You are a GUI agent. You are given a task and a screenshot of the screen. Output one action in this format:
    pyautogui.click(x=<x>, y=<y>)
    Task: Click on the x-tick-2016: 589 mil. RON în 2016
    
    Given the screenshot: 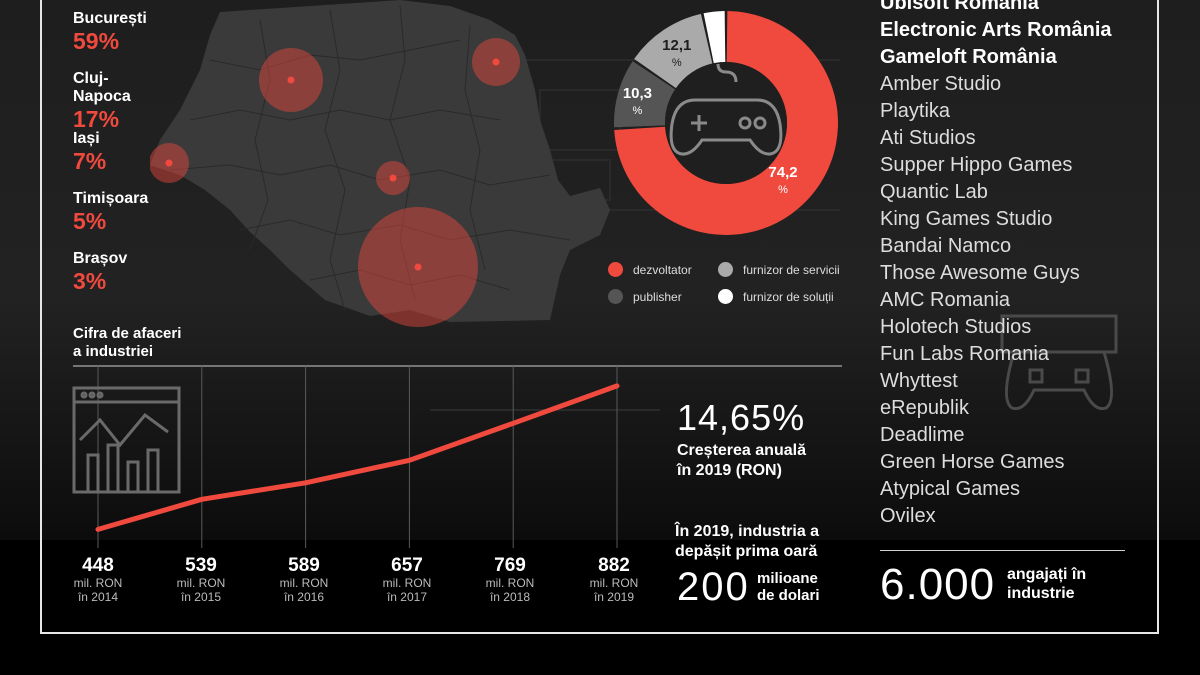 What is the action you would take?
    pyautogui.click(x=304, y=580)
    